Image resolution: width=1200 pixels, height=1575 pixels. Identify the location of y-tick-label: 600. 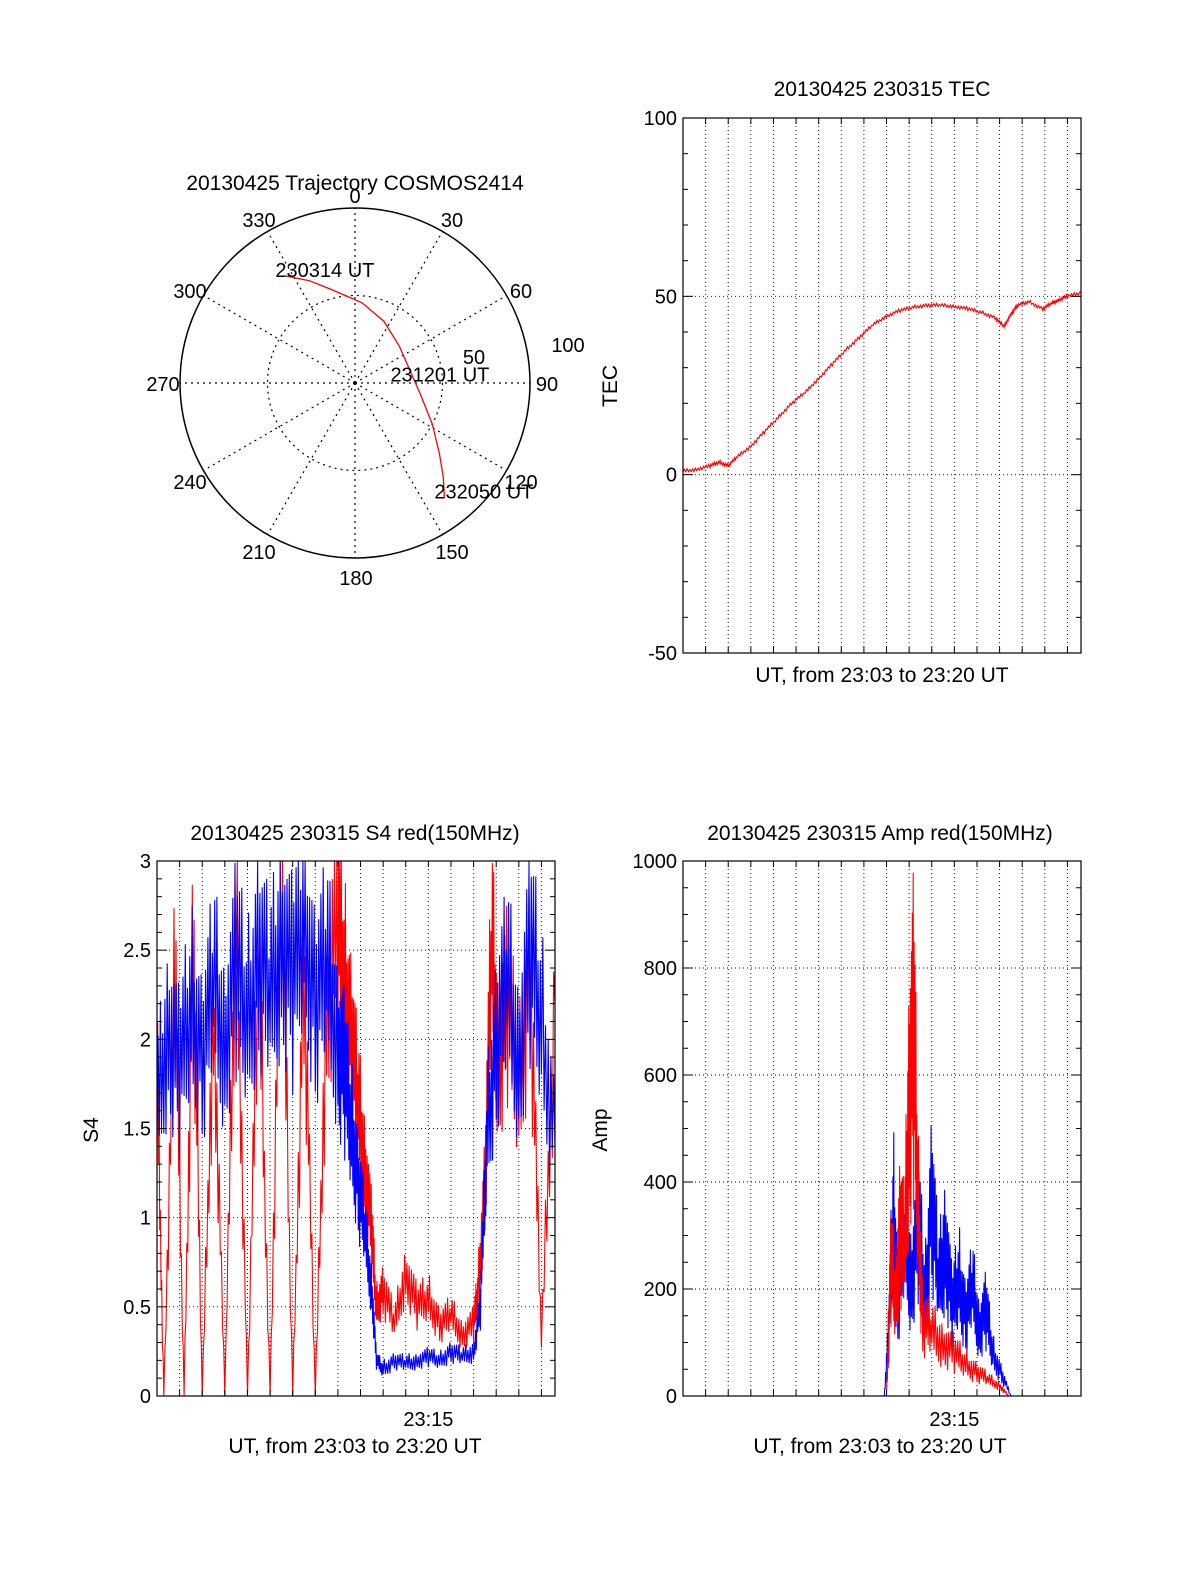
(660, 1076).